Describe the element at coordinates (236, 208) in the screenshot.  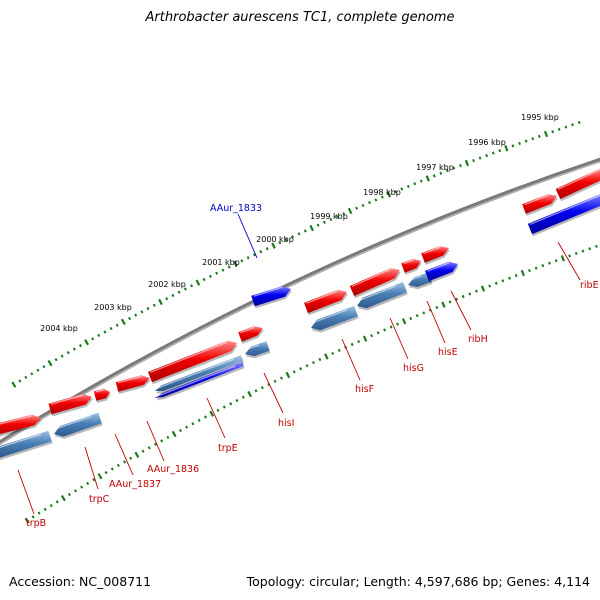
I see `gene-label: AAur_1833` at that location.